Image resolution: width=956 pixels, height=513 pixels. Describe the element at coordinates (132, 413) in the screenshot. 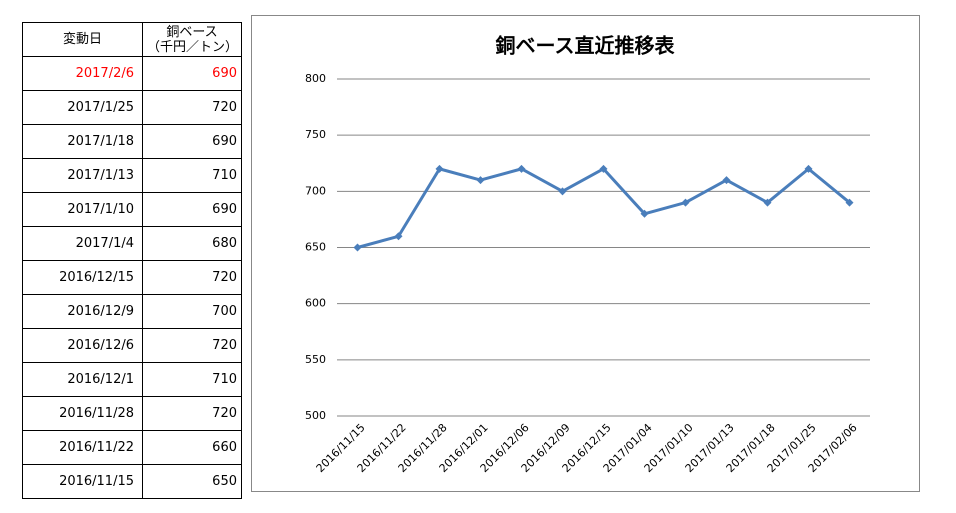

I see `table-row: 2016/11/28 720` at that location.